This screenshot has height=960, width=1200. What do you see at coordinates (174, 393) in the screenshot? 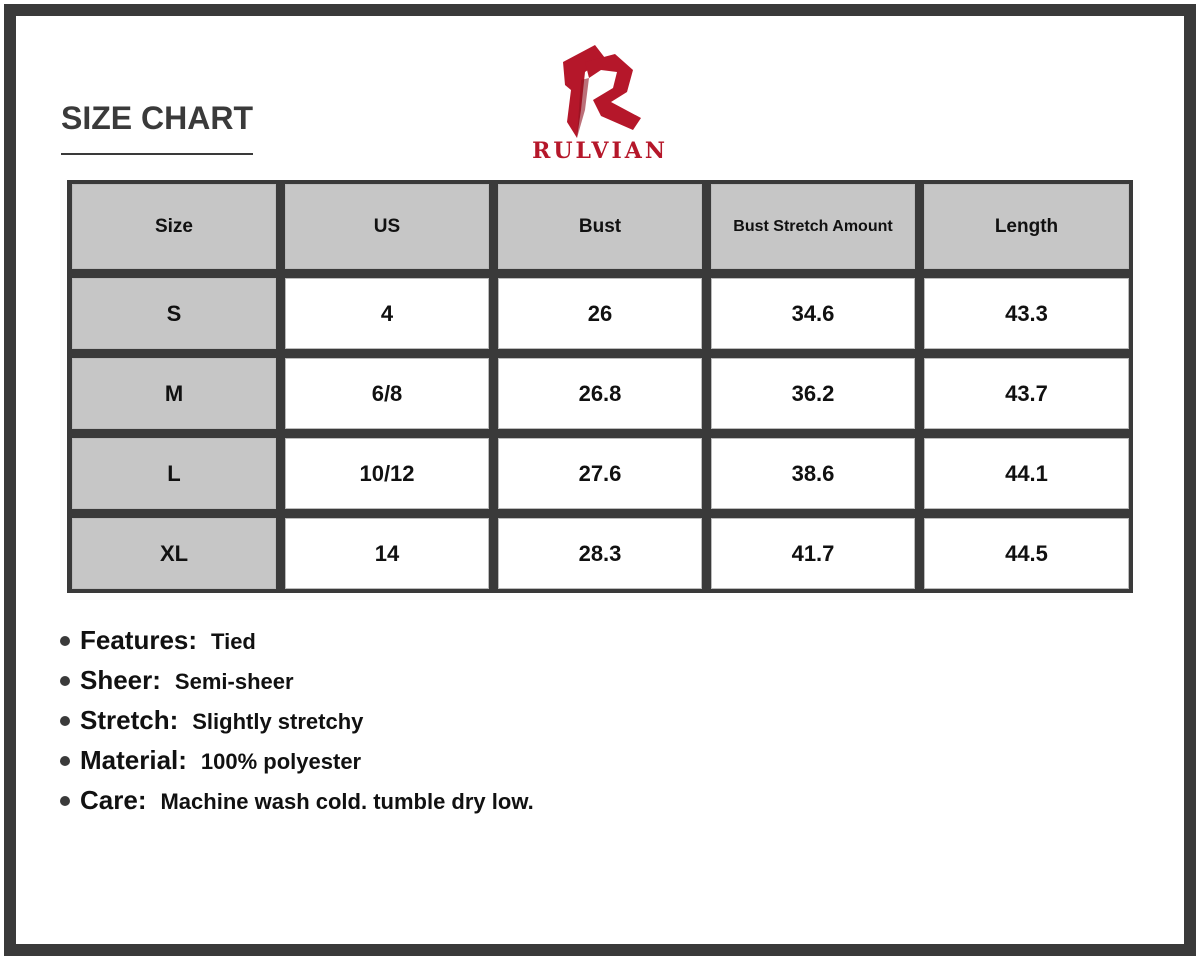
I see `table-cell: M` at bounding box center [174, 393].